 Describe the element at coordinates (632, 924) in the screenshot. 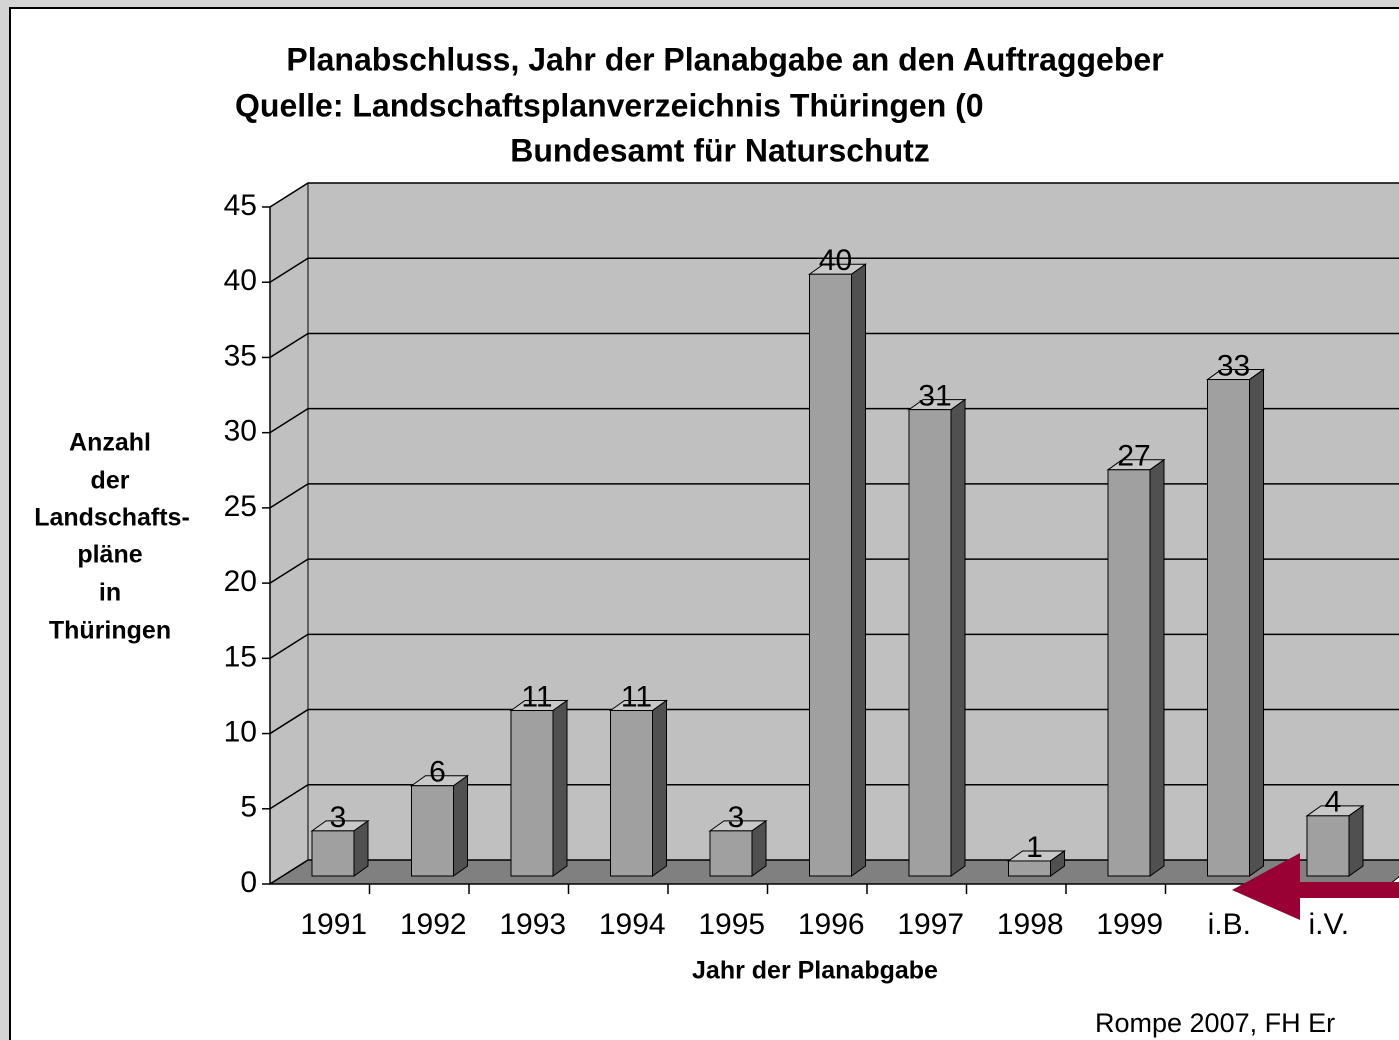

I see `x-tick-label: 1994` at that location.